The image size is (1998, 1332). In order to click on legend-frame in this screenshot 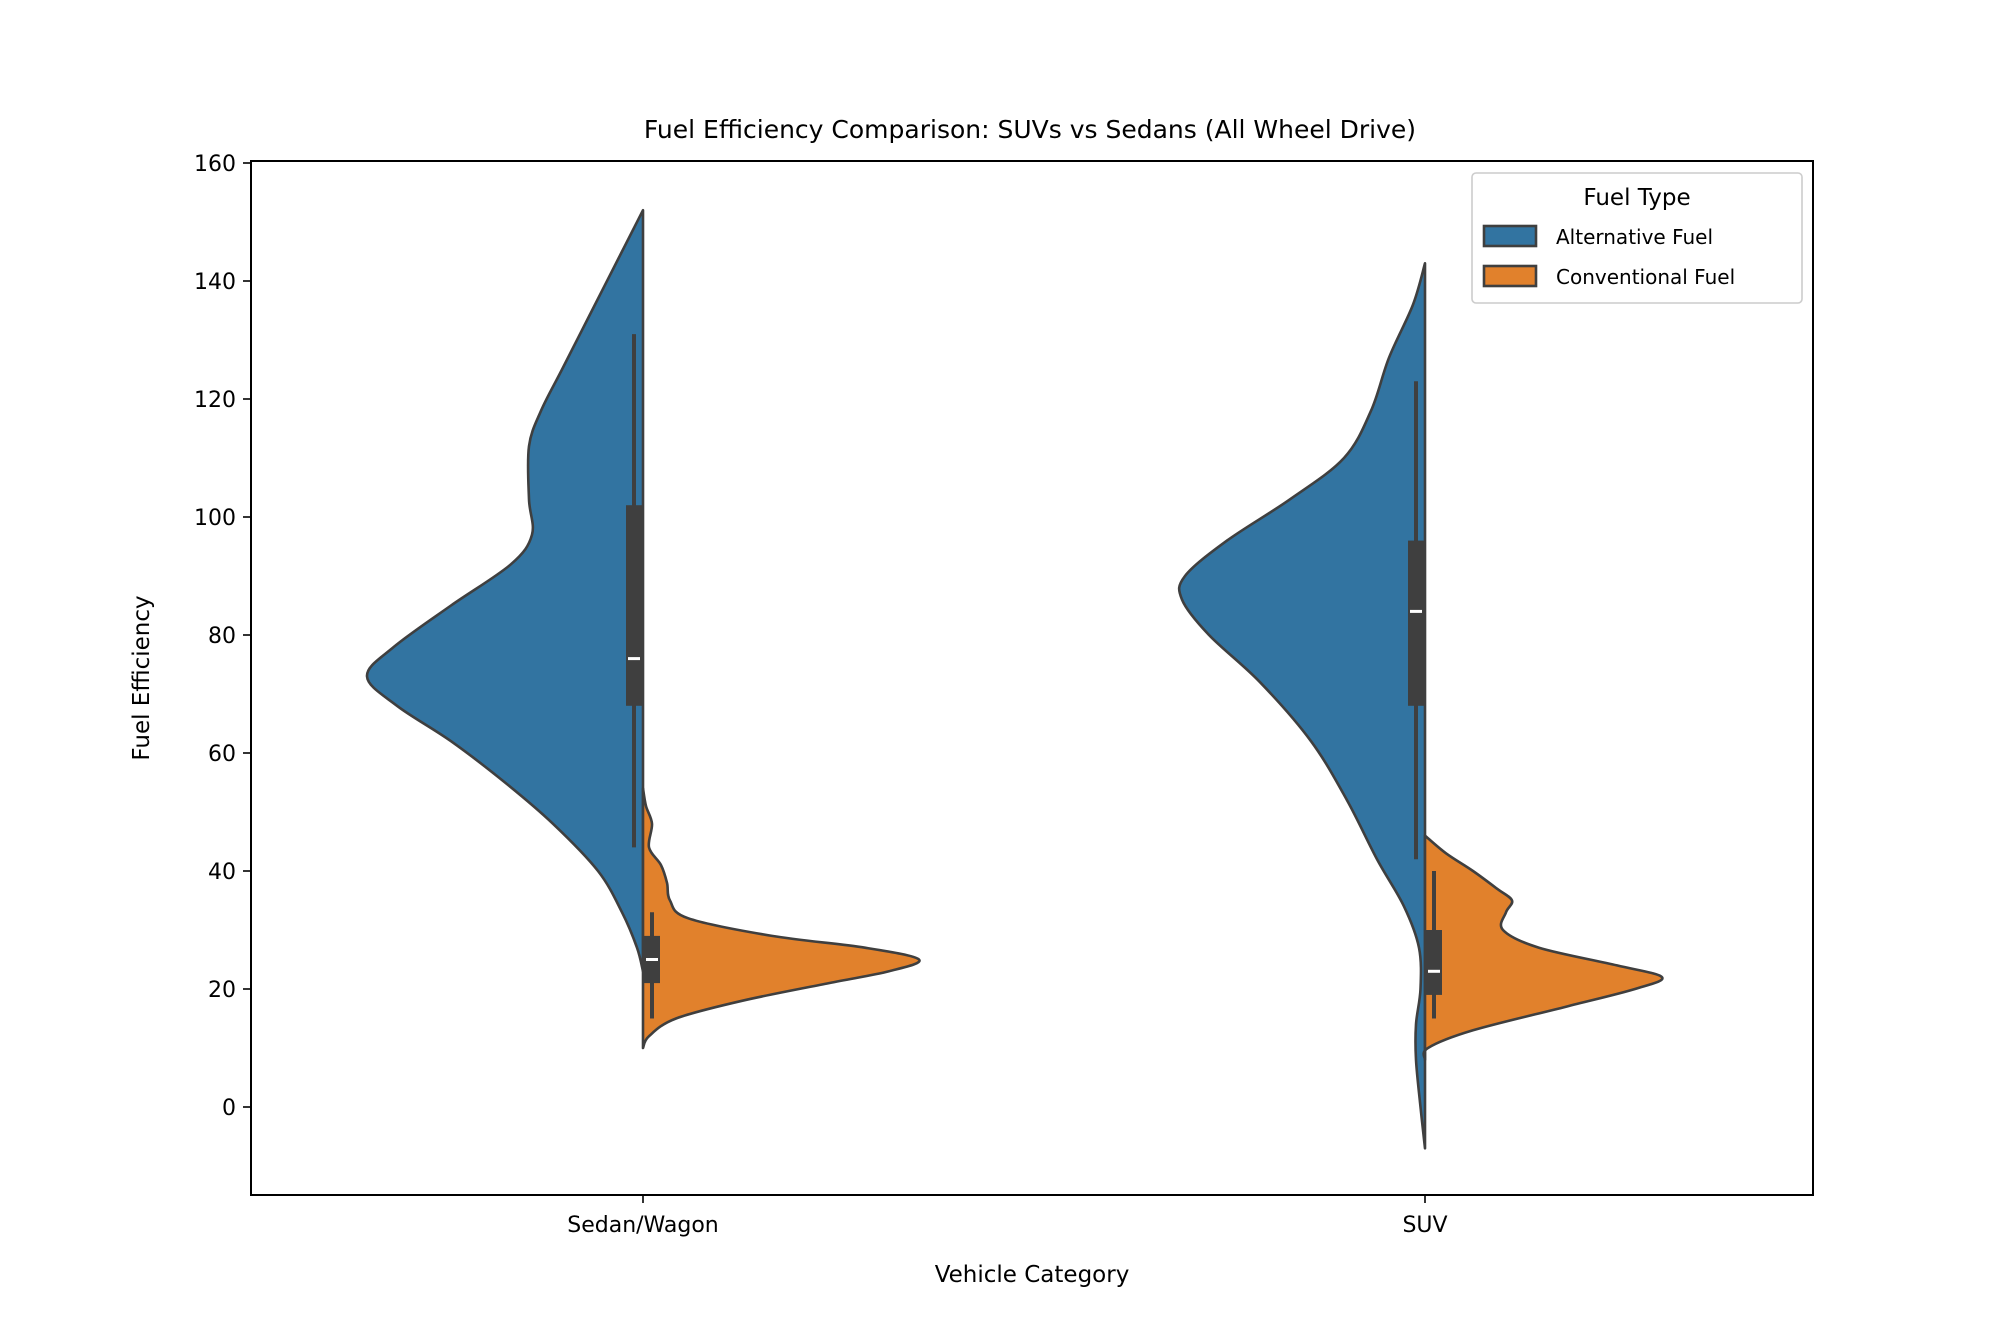, I will do `click(1637, 238)`.